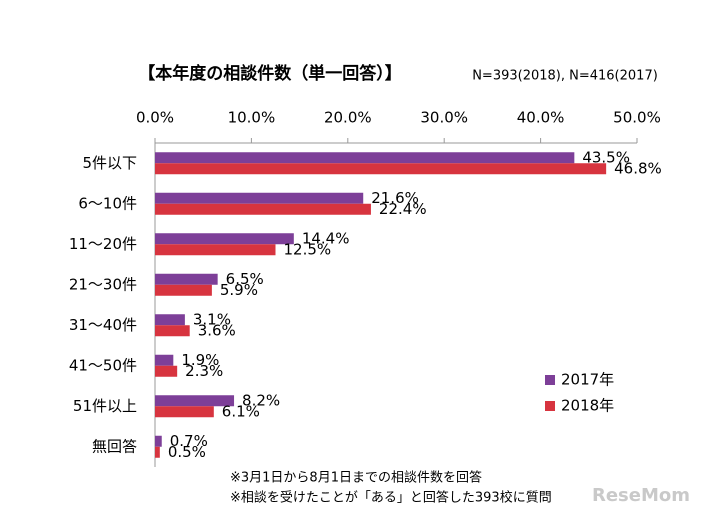  Describe the element at coordinates (241, 411) in the screenshot. I see `value-label: 6.1%` at that location.